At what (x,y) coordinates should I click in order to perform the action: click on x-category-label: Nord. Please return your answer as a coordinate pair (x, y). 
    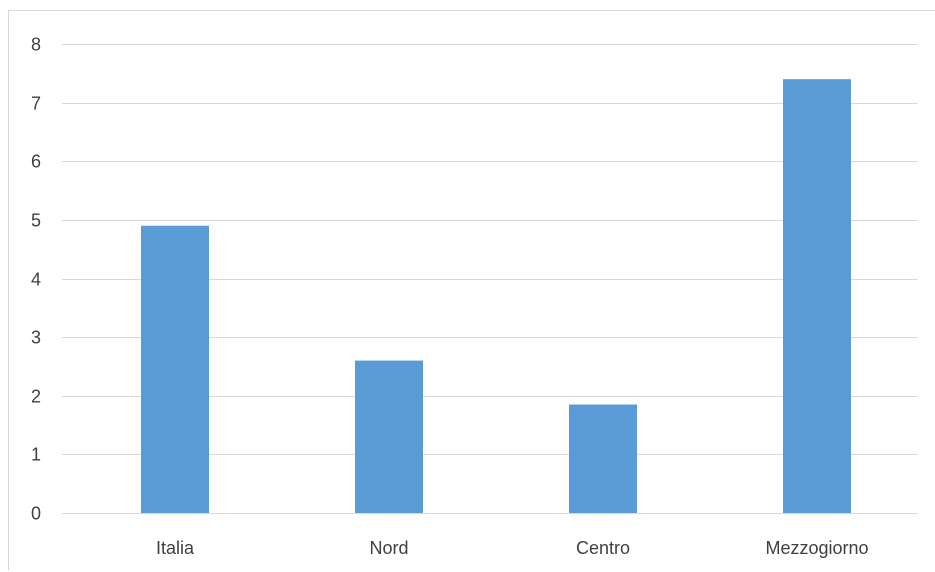
    Looking at the image, I should click on (388, 548).